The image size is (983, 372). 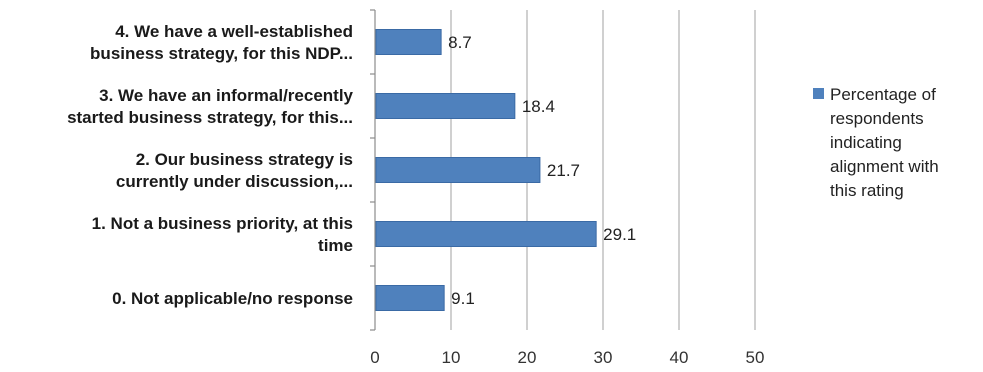 What do you see at coordinates (603, 357) in the screenshot?
I see `x-tick-label: 30` at bounding box center [603, 357].